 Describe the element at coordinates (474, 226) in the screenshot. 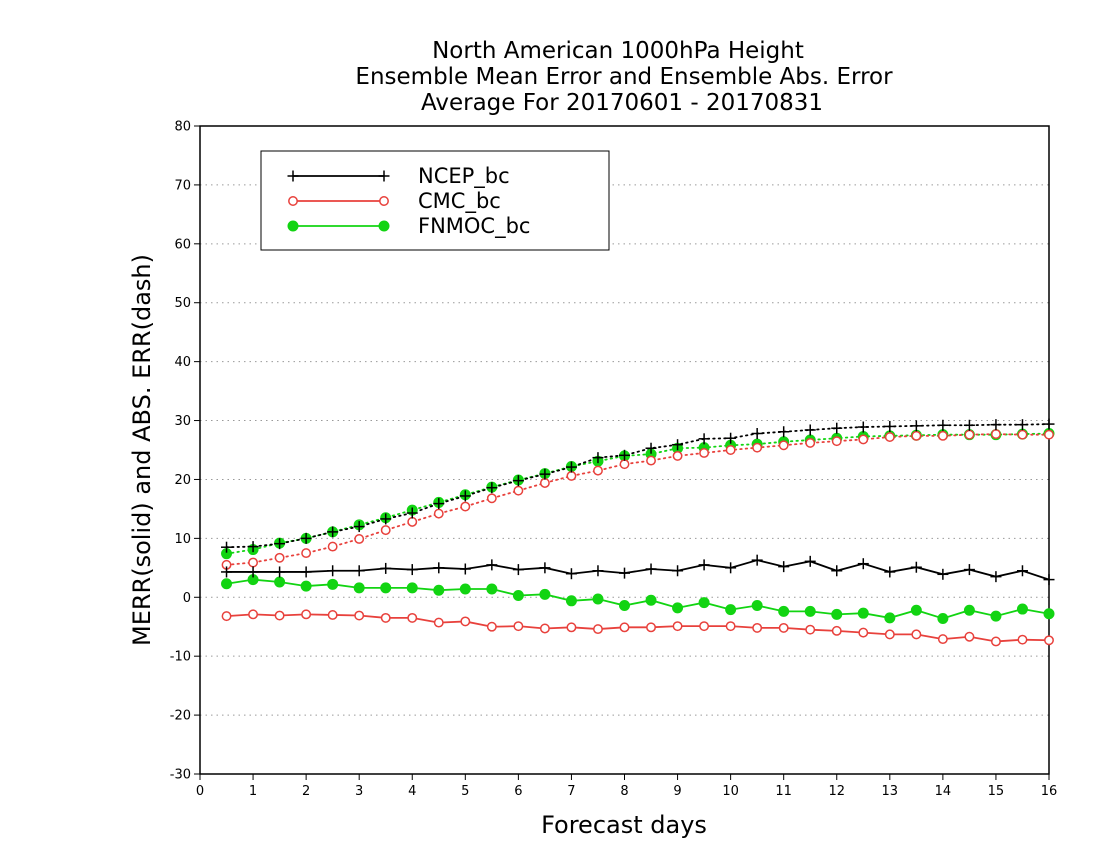

I see `legend-label-fnmoc: FNMOC_bc` at that location.